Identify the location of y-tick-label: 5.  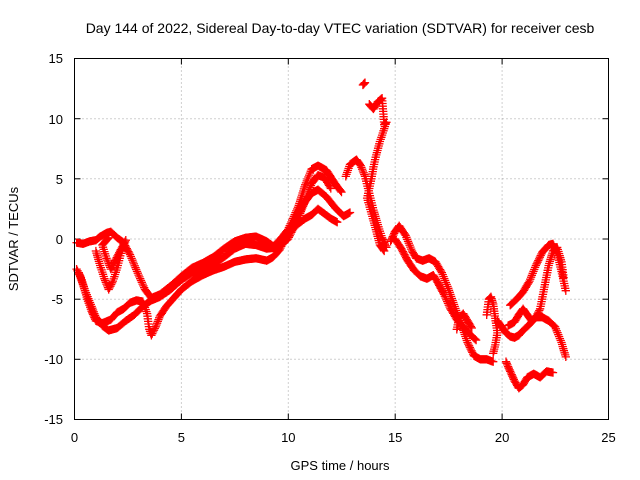
(59, 179).